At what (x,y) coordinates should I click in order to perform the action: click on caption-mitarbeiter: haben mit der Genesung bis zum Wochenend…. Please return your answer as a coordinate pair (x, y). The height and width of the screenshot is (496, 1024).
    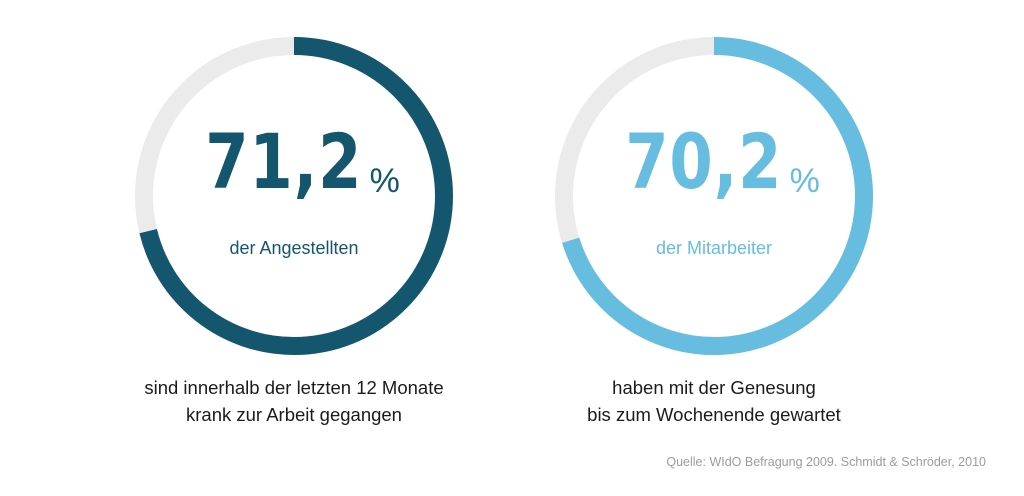
    Looking at the image, I should click on (714, 401).